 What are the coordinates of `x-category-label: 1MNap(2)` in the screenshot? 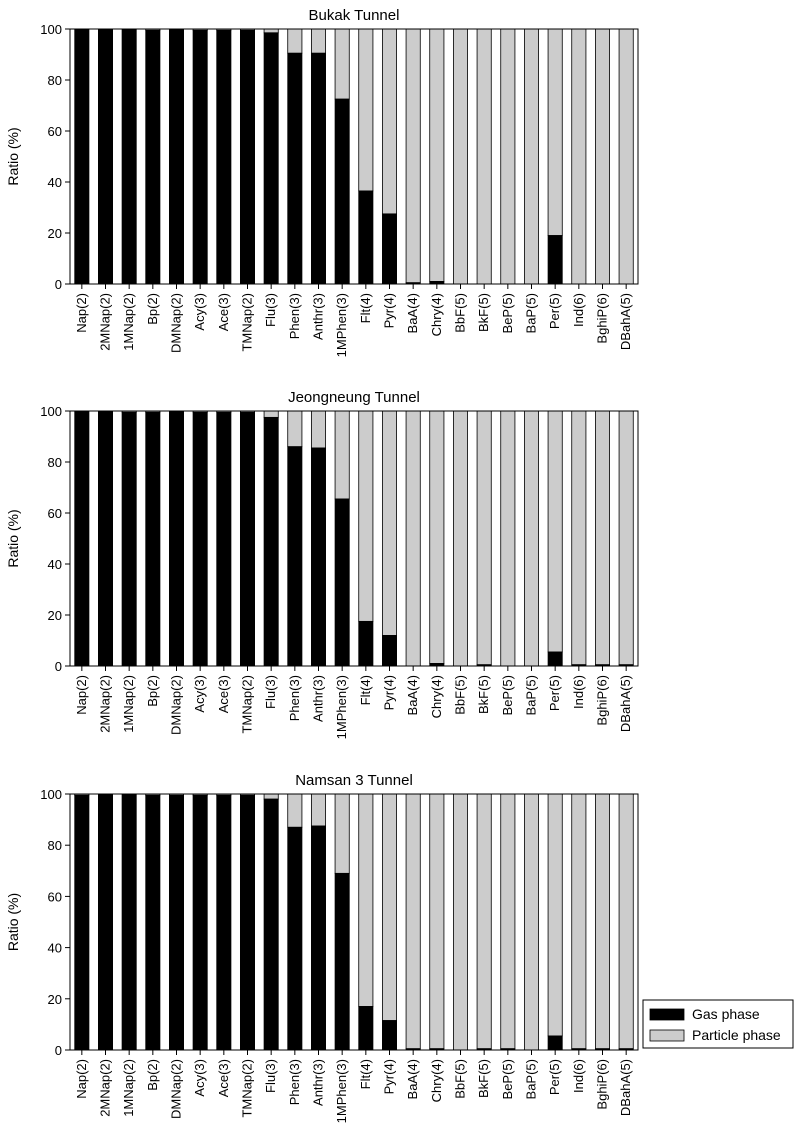 It's located at (128, 322).